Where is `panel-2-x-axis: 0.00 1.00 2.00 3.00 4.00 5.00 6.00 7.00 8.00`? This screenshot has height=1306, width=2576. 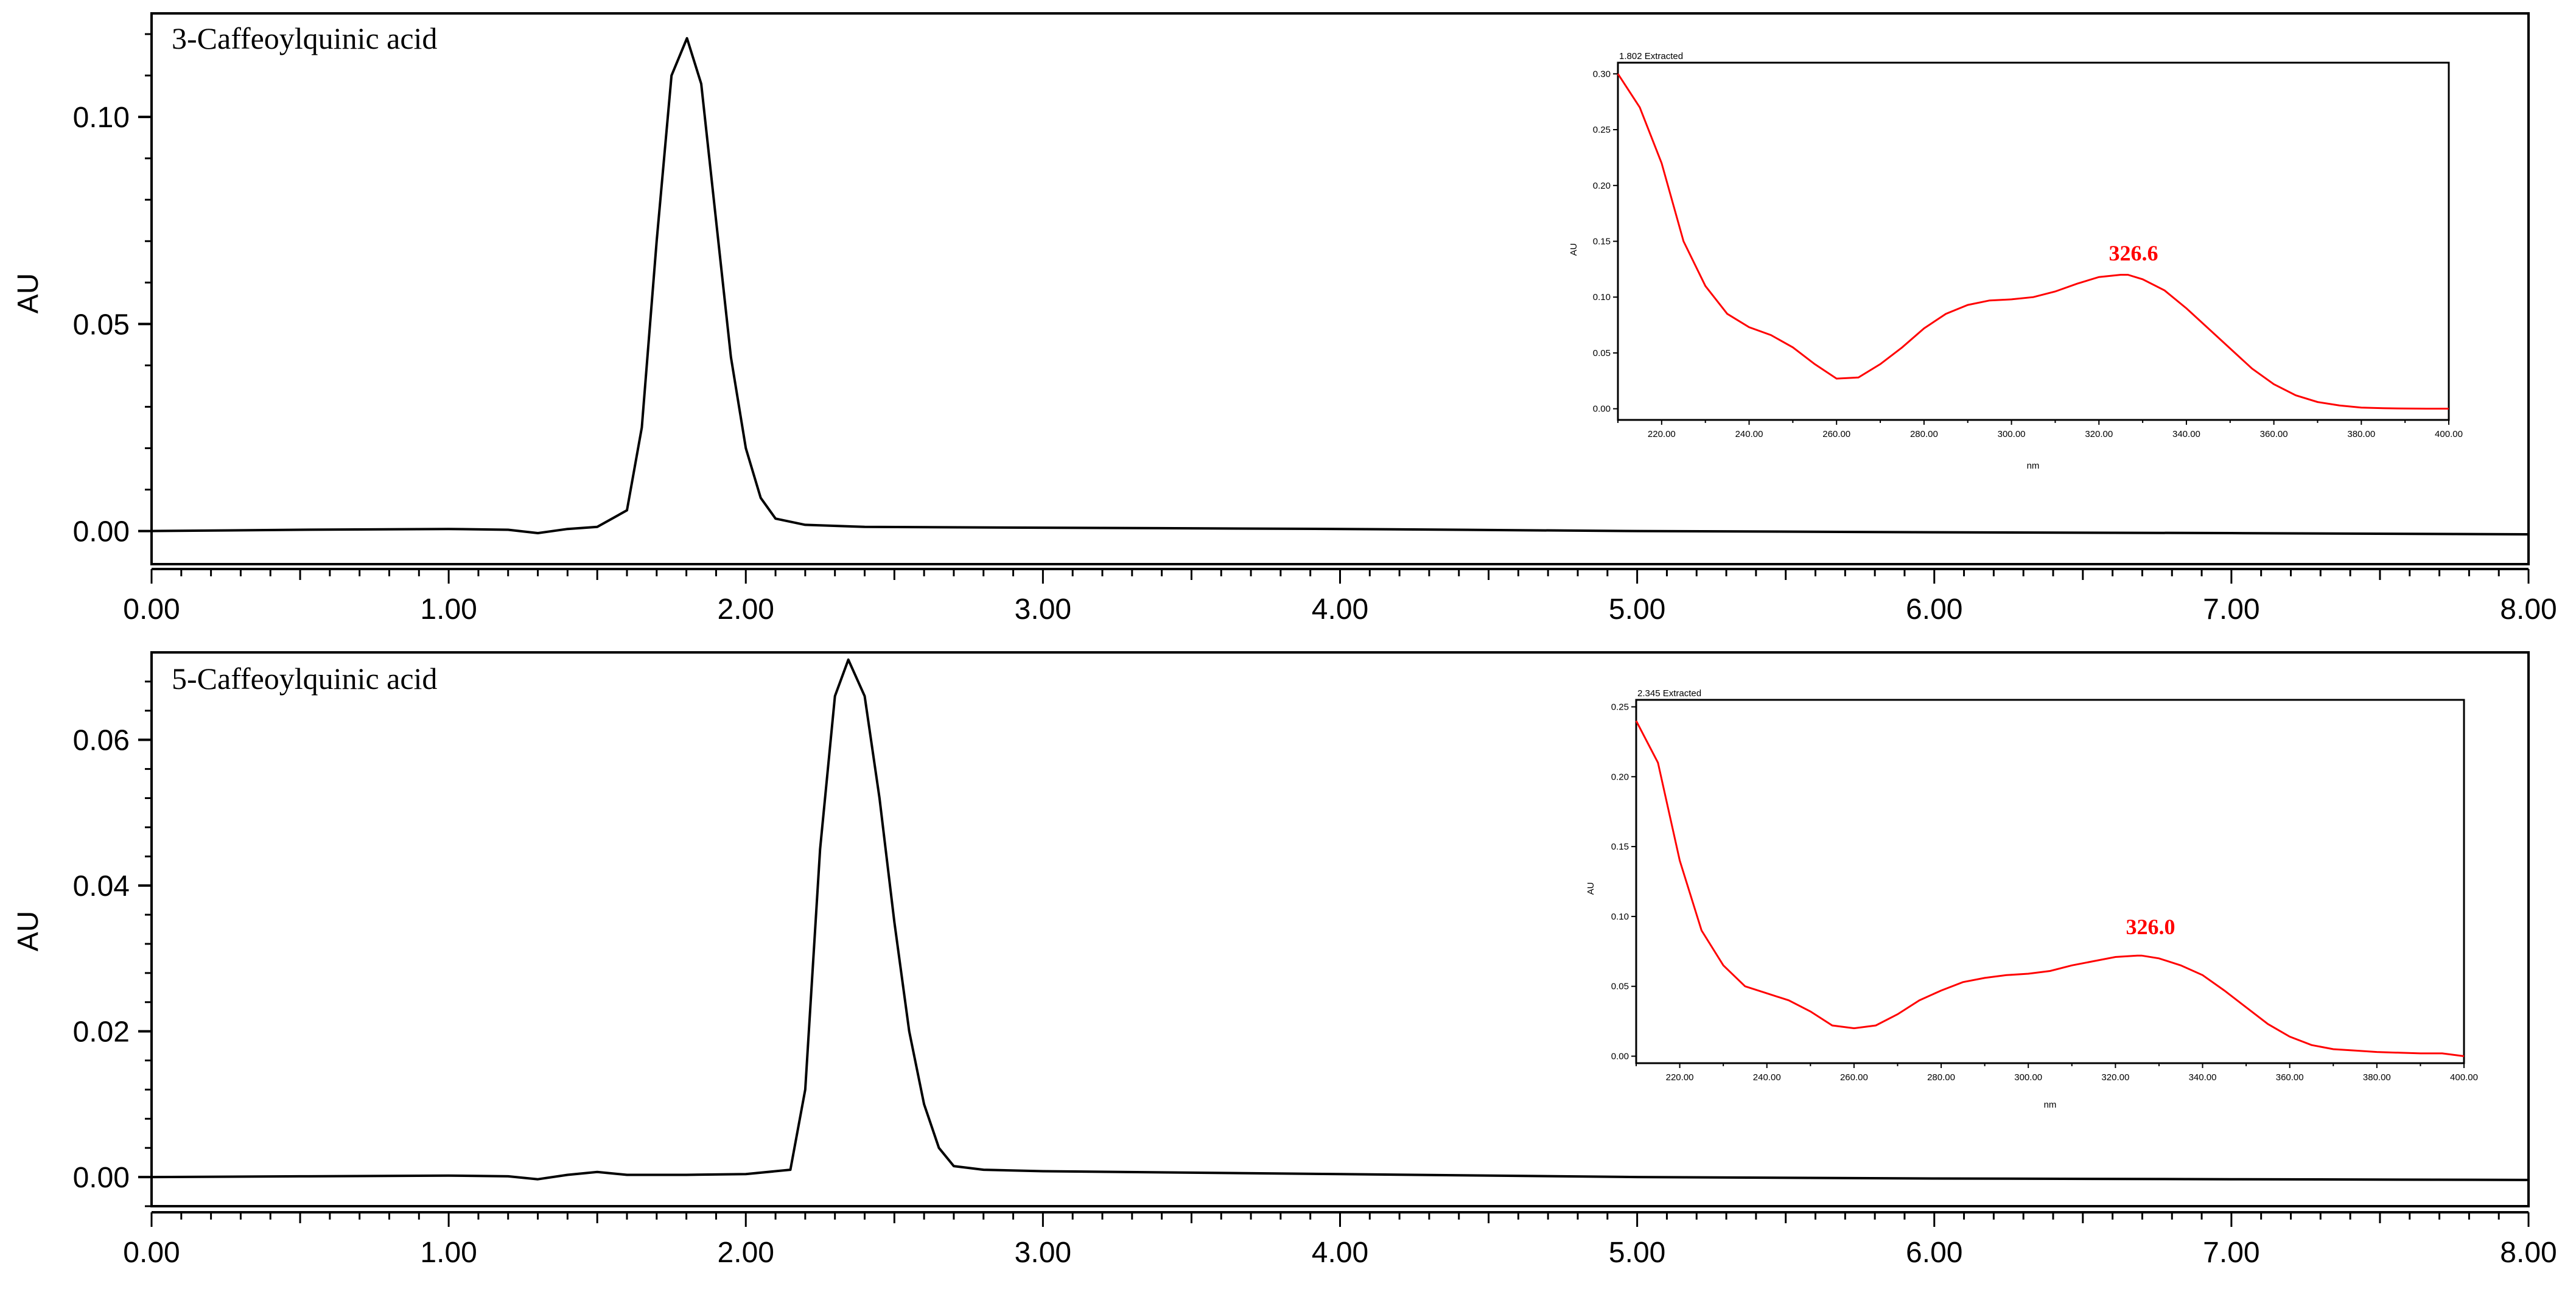
panel-2-x-axis: 0.00 1.00 2.00 3.00 4.00 5.00 6.00 7.00 8.00 is located at coordinates (1340, 1240).